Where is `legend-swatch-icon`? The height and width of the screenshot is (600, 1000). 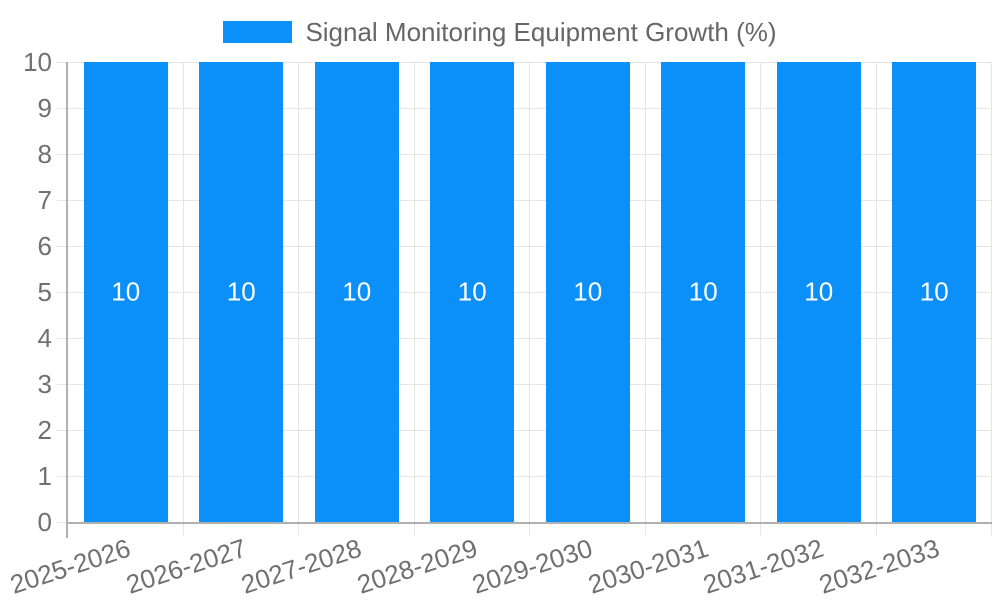
legend-swatch-icon is located at coordinates (258, 32).